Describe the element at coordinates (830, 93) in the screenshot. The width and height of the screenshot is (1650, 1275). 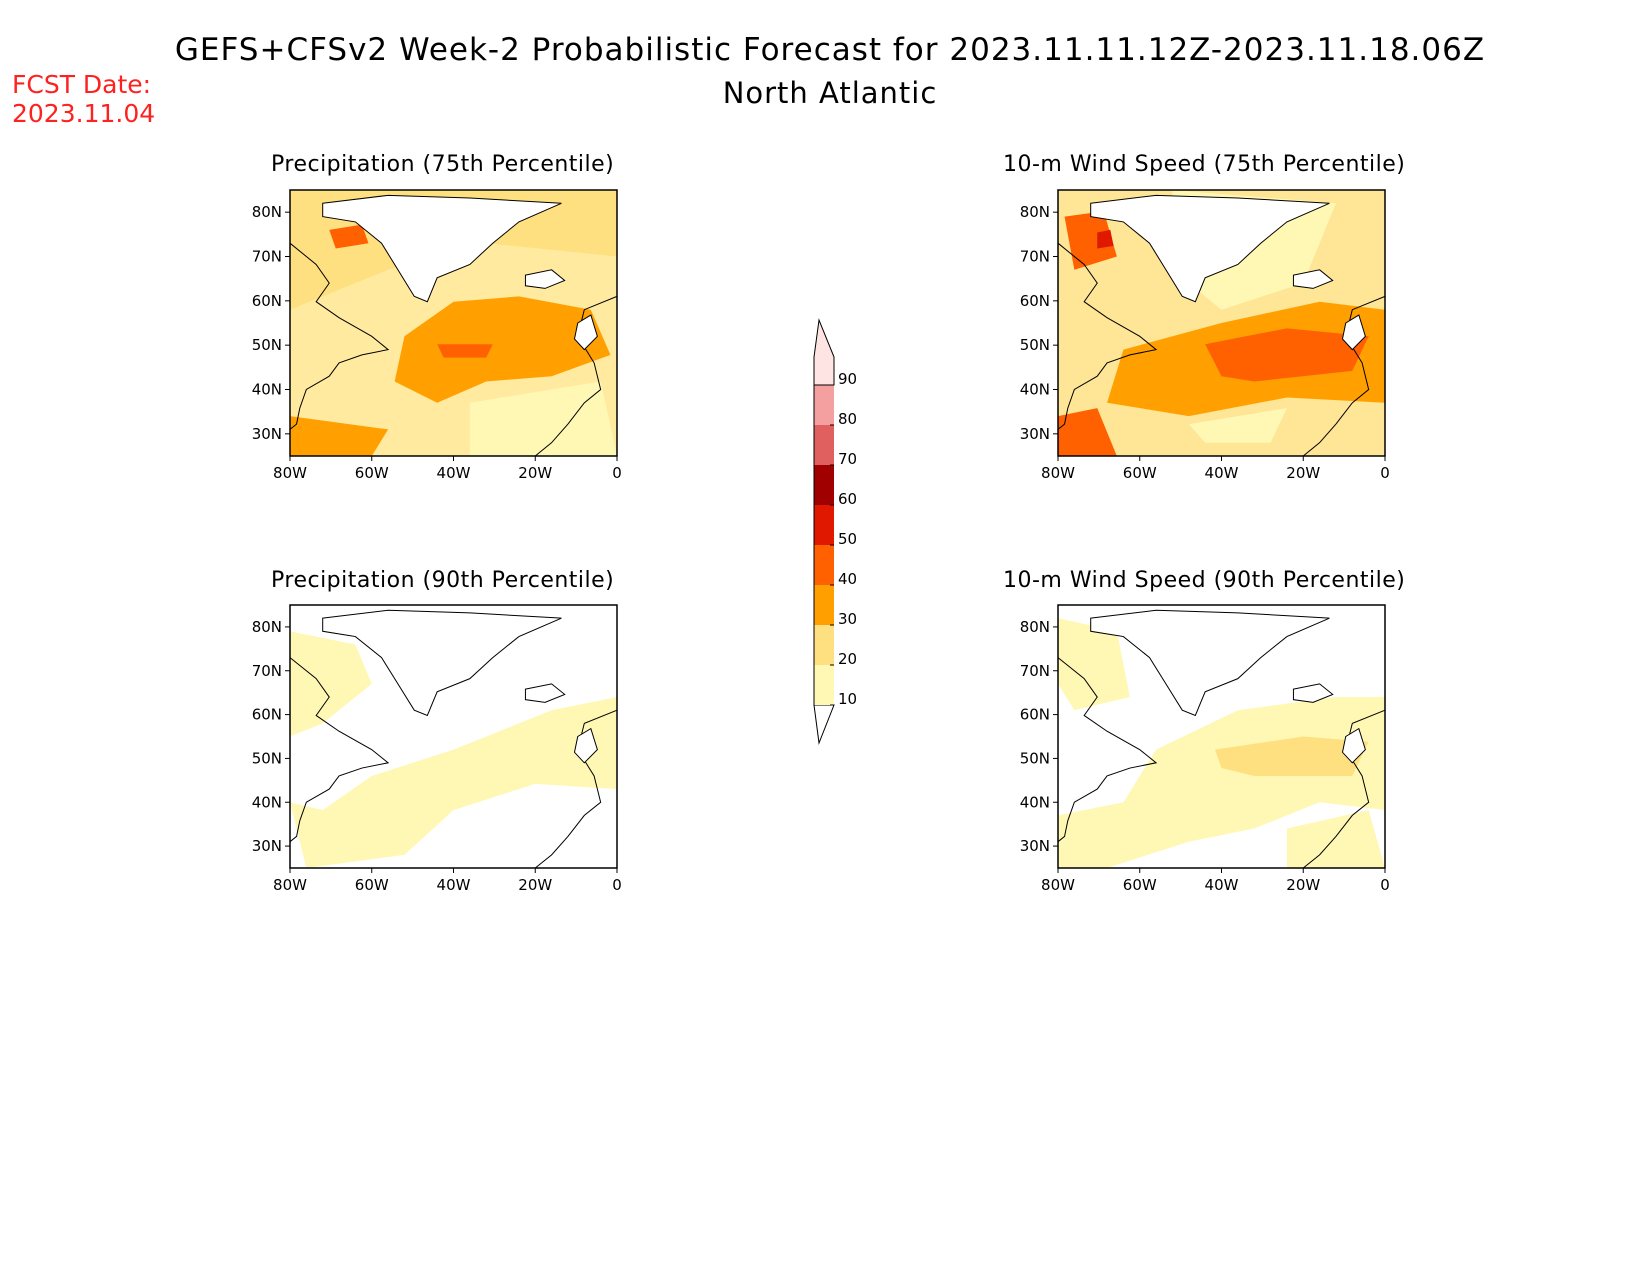
I see `region-subtitle: North Atlantic` at that location.